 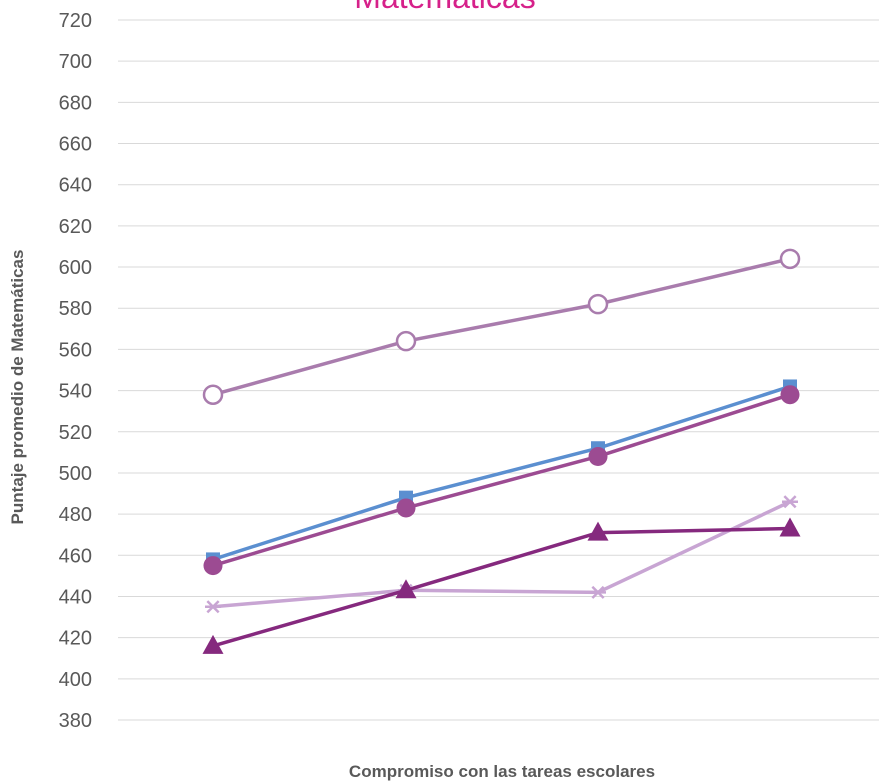 I want to click on y-tick-380: 380, so click(x=75, y=721).